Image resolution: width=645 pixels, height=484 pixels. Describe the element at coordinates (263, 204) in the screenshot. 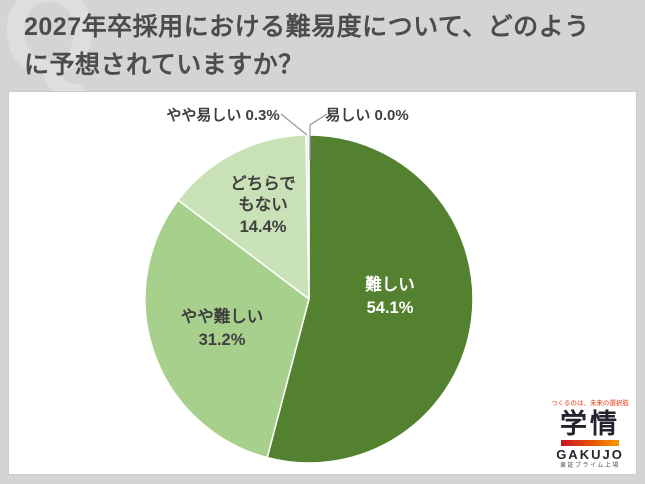

I see `pie-label-2-1: もない` at that location.